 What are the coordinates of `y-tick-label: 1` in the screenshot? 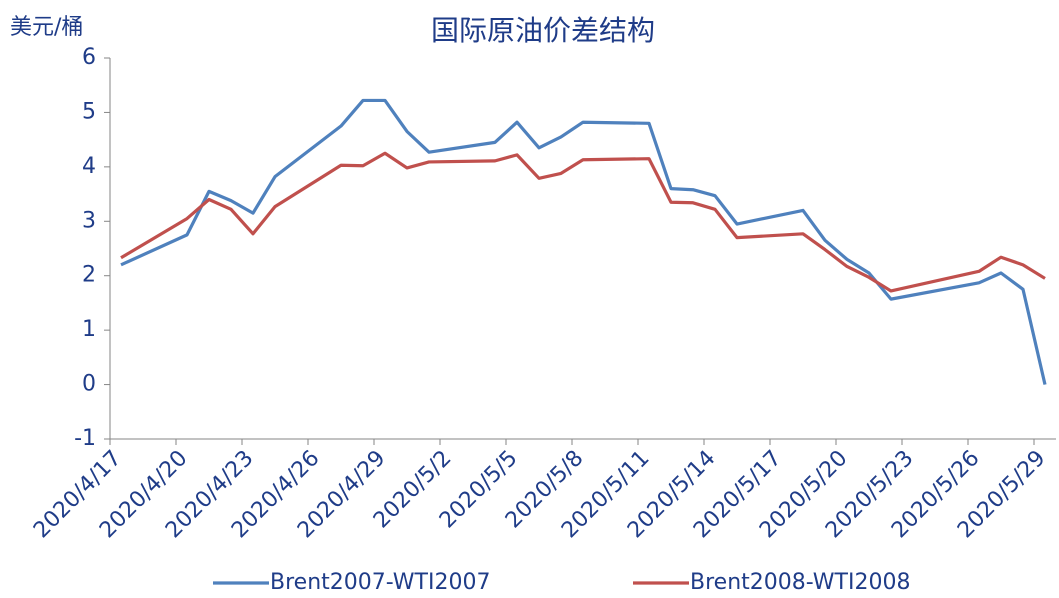 It's located at (89, 329).